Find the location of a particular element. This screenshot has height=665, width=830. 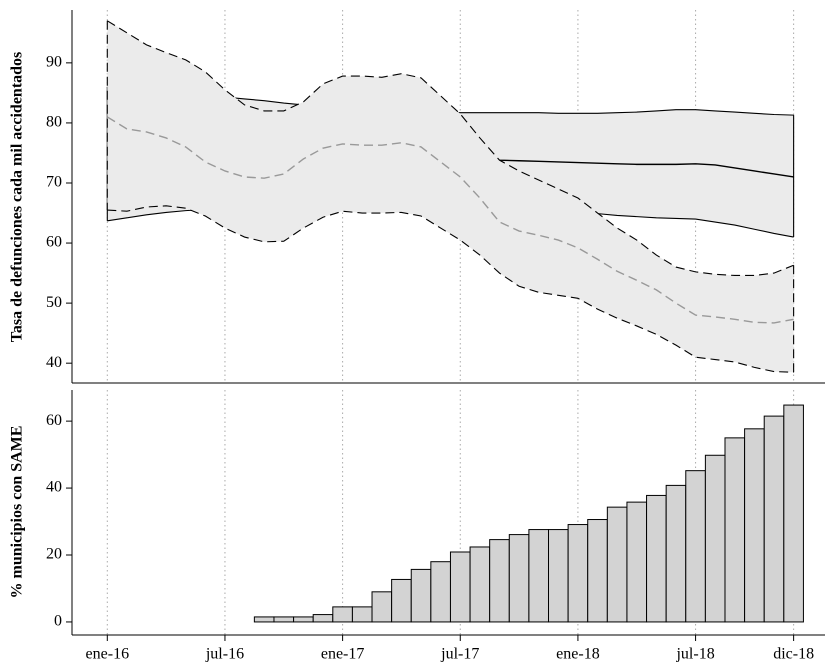

x-tick-label: dic-18 is located at coordinates (793, 654).